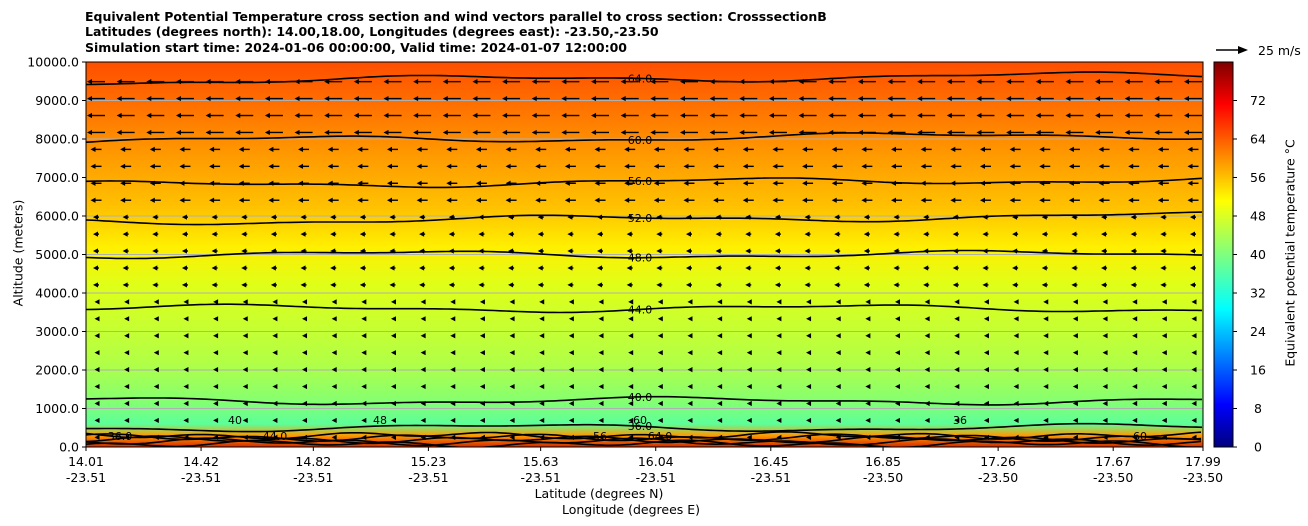  I want to click on contour-label: 36.0, so click(640, 426).